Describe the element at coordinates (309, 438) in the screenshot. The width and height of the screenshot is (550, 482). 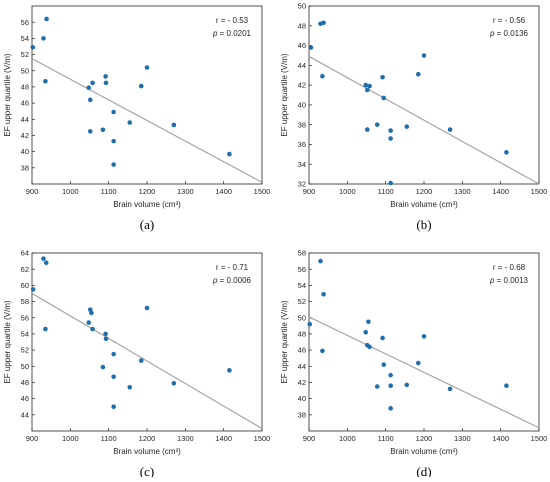
I see `x-tick-label: 900` at that location.